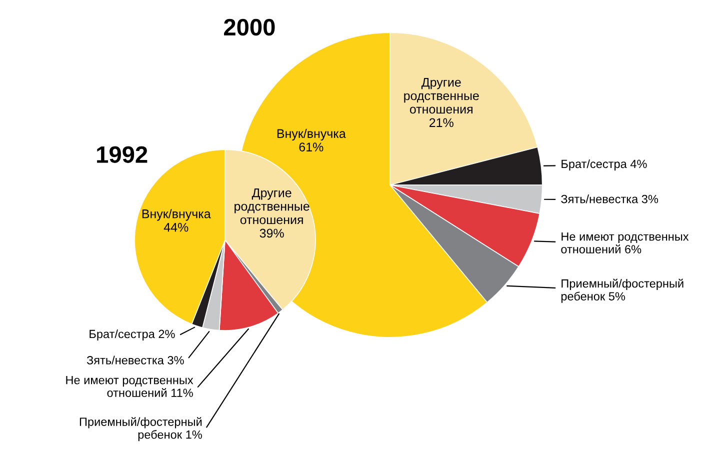 The image size is (723, 456). Describe the element at coordinates (130, 387) in the screenshot. I see `slice-label: Не имеют родственных отношений 11%` at that location.